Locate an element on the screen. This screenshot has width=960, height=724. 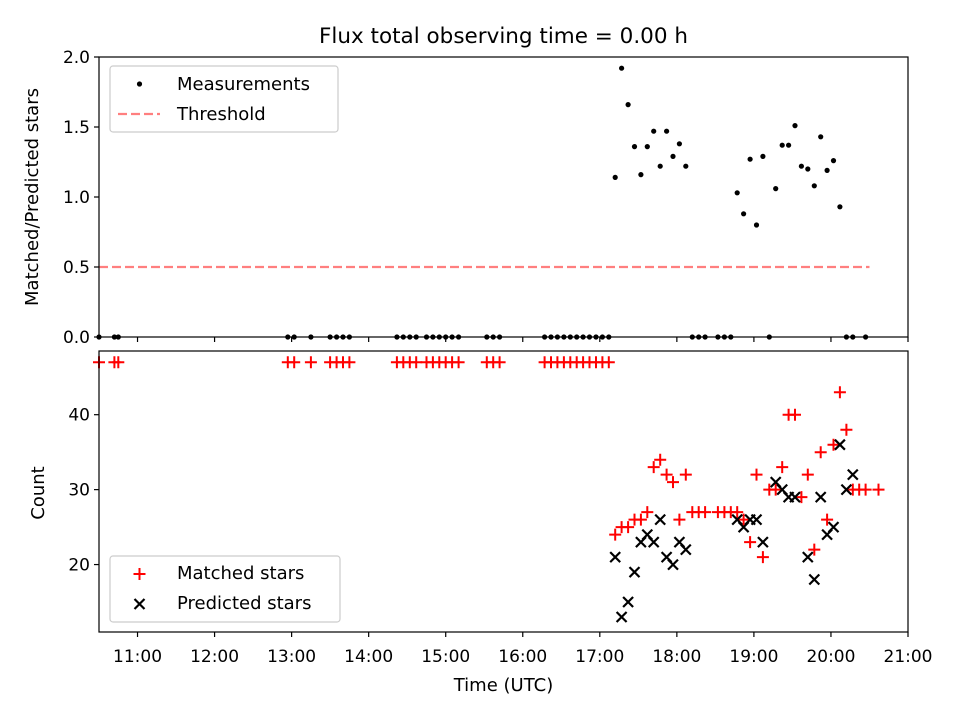
bottom-y-tick-label: 30 is located at coordinates (79, 491).